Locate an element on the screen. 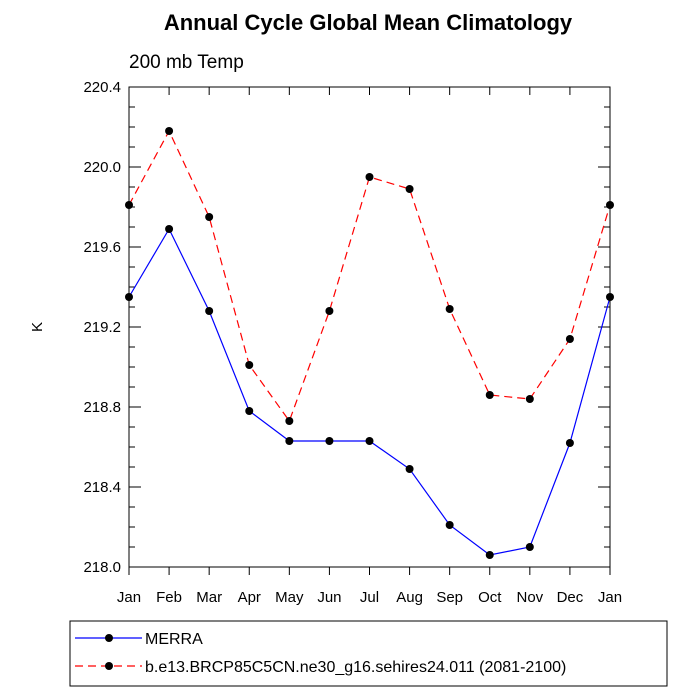 The width and height of the screenshot is (700, 700). y-tick-label: 219.2 is located at coordinates (102, 327).